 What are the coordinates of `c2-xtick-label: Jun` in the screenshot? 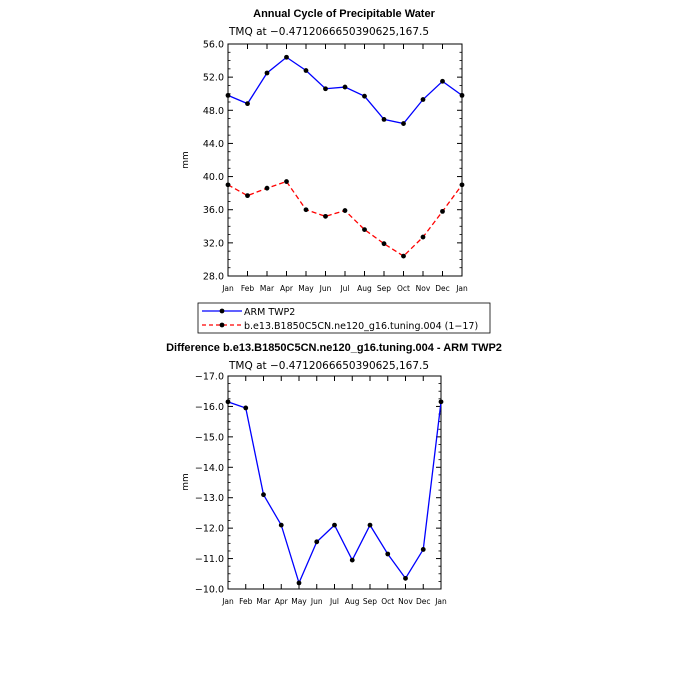 It's located at (316, 601).